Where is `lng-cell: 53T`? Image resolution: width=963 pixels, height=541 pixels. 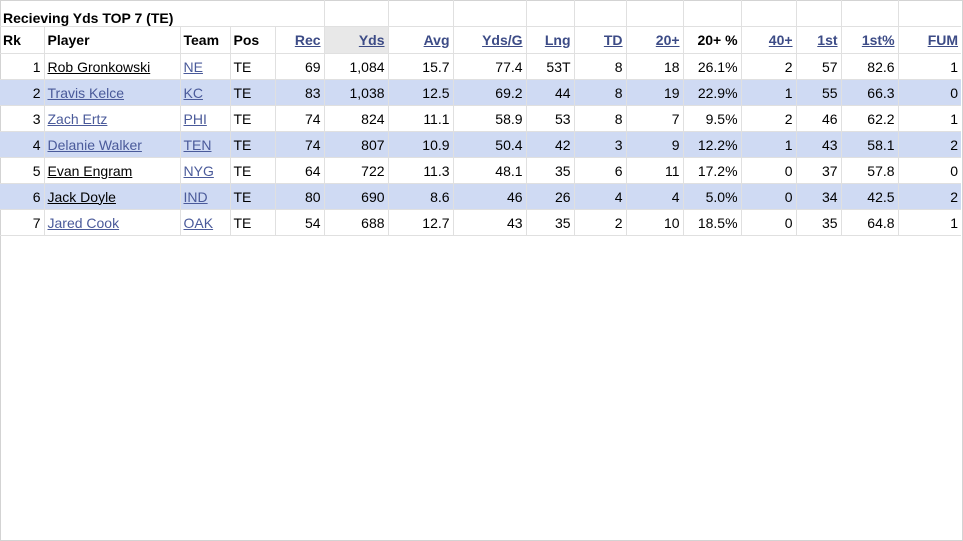
lng-cell: 53T is located at coordinates (550, 66).